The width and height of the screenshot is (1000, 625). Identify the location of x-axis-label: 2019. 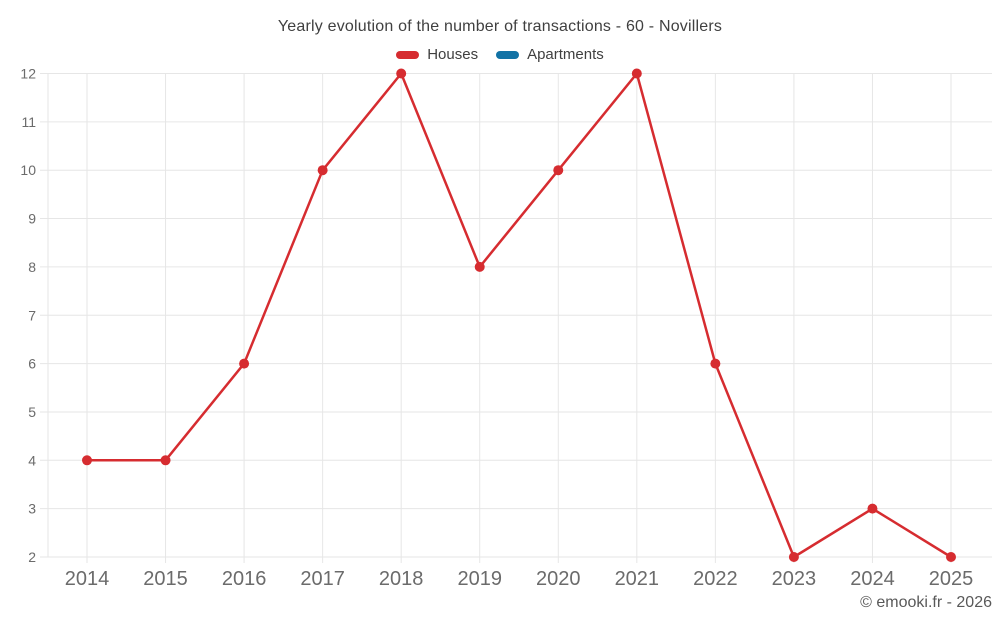
(479, 579).